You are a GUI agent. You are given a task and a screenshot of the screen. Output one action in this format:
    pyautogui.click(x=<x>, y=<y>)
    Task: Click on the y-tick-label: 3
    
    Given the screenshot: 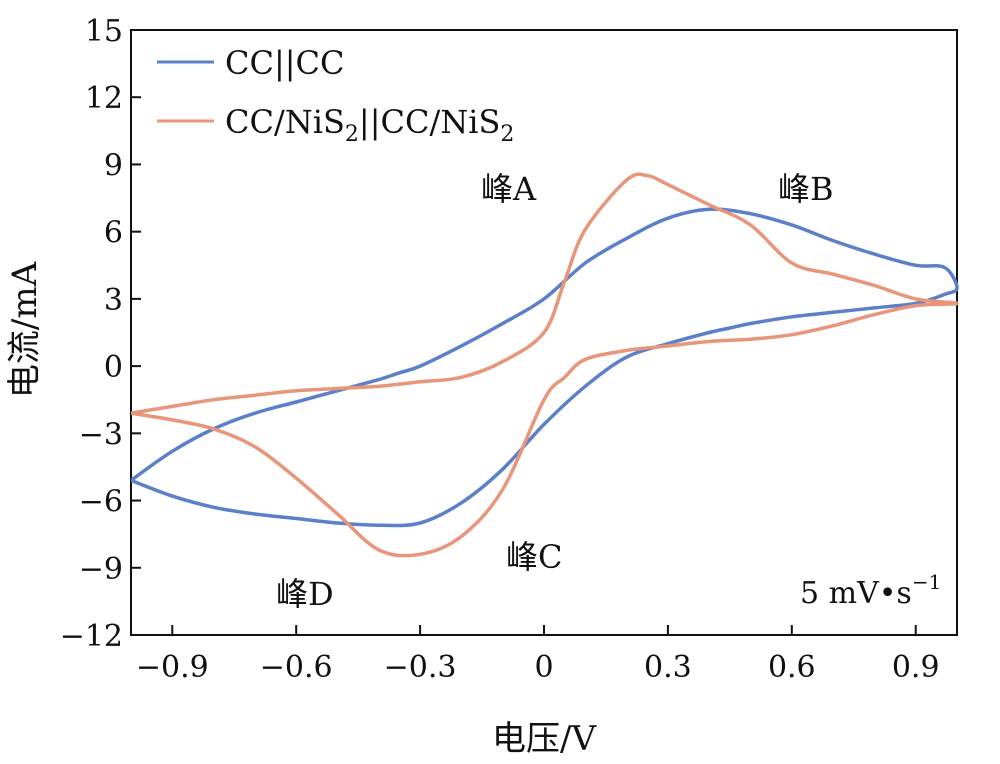 What is the action you would take?
    pyautogui.click(x=113, y=300)
    